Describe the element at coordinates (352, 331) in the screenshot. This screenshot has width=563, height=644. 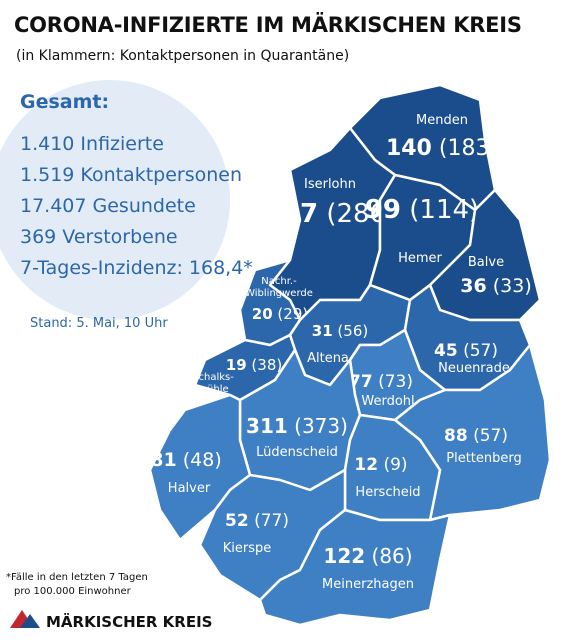
I see `contacts: (56)` at that location.